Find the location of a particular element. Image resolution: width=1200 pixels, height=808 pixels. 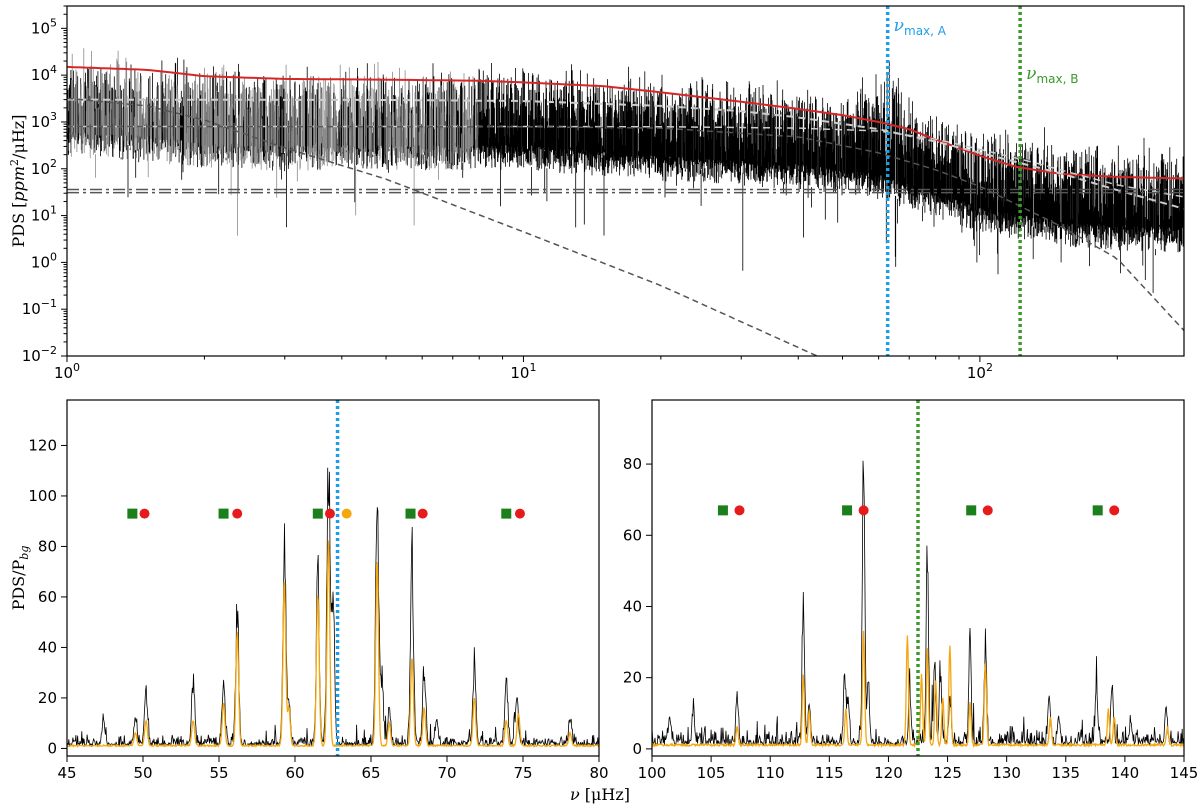

background-fit-line is located at coordinates (625, 122).